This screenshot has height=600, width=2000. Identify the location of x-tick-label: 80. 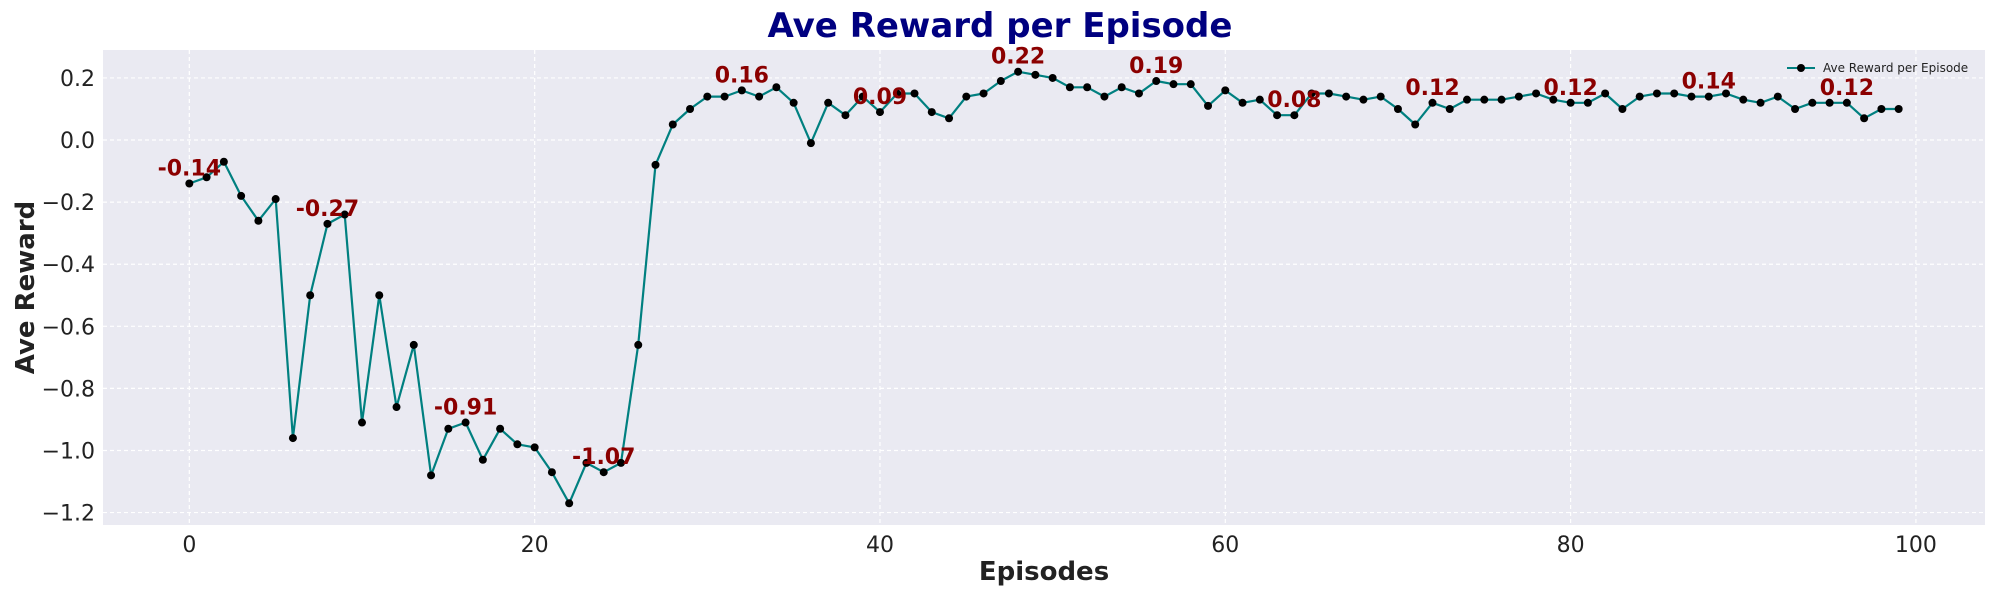
(1571, 545).